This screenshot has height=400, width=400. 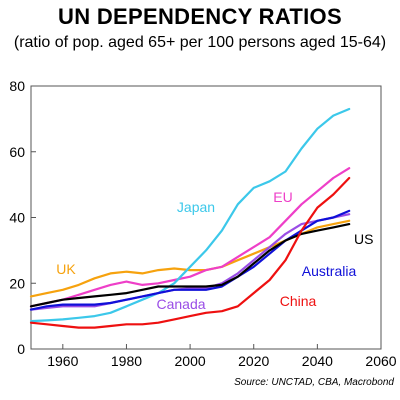 What do you see at coordinates (66, 269) in the screenshot?
I see `series-label-uk: UK` at bounding box center [66, 269].